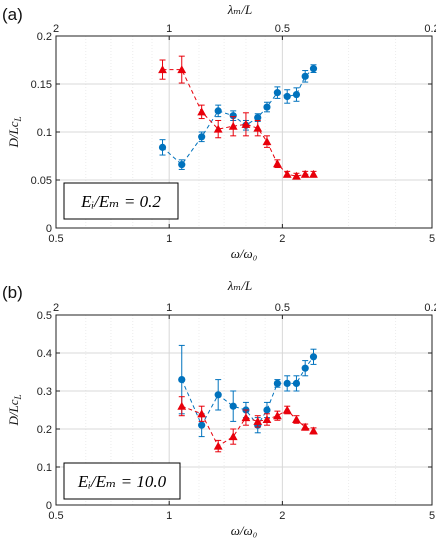  What do you see at coordinates (44, 354) in the screenshot?
I see `y-tick-label: 0.4` at bounding box center [44, 354].